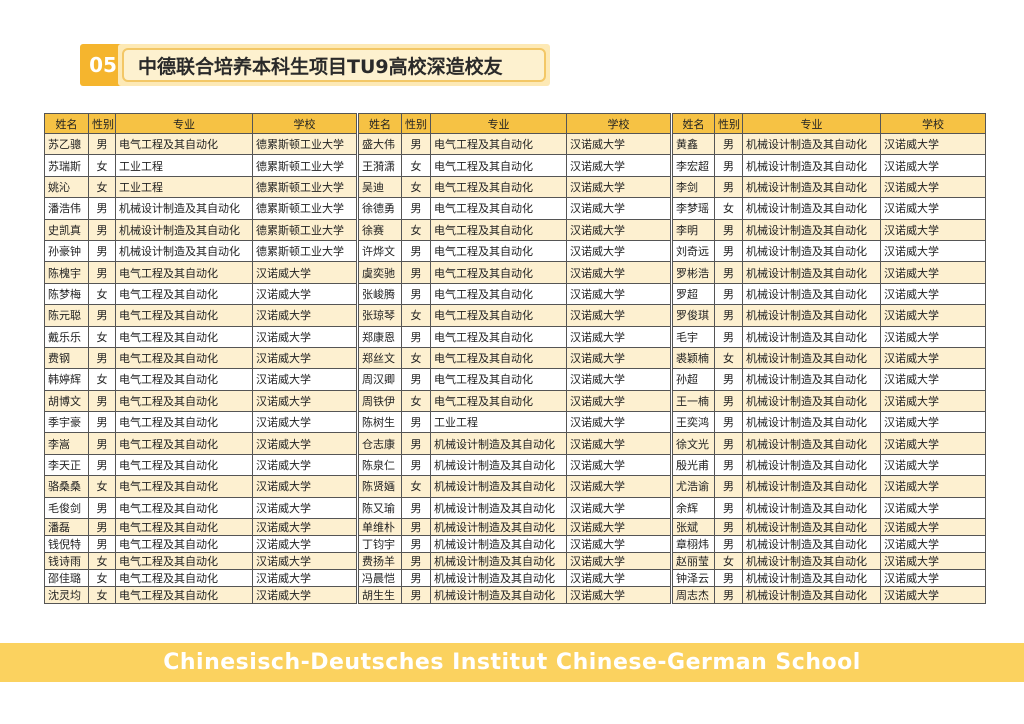 The width and height of the screenshot is (1024, 724). I want to click on table-row: 王漪潇女电气工程及其自动化 汉诺威大学, so click(514, 165).